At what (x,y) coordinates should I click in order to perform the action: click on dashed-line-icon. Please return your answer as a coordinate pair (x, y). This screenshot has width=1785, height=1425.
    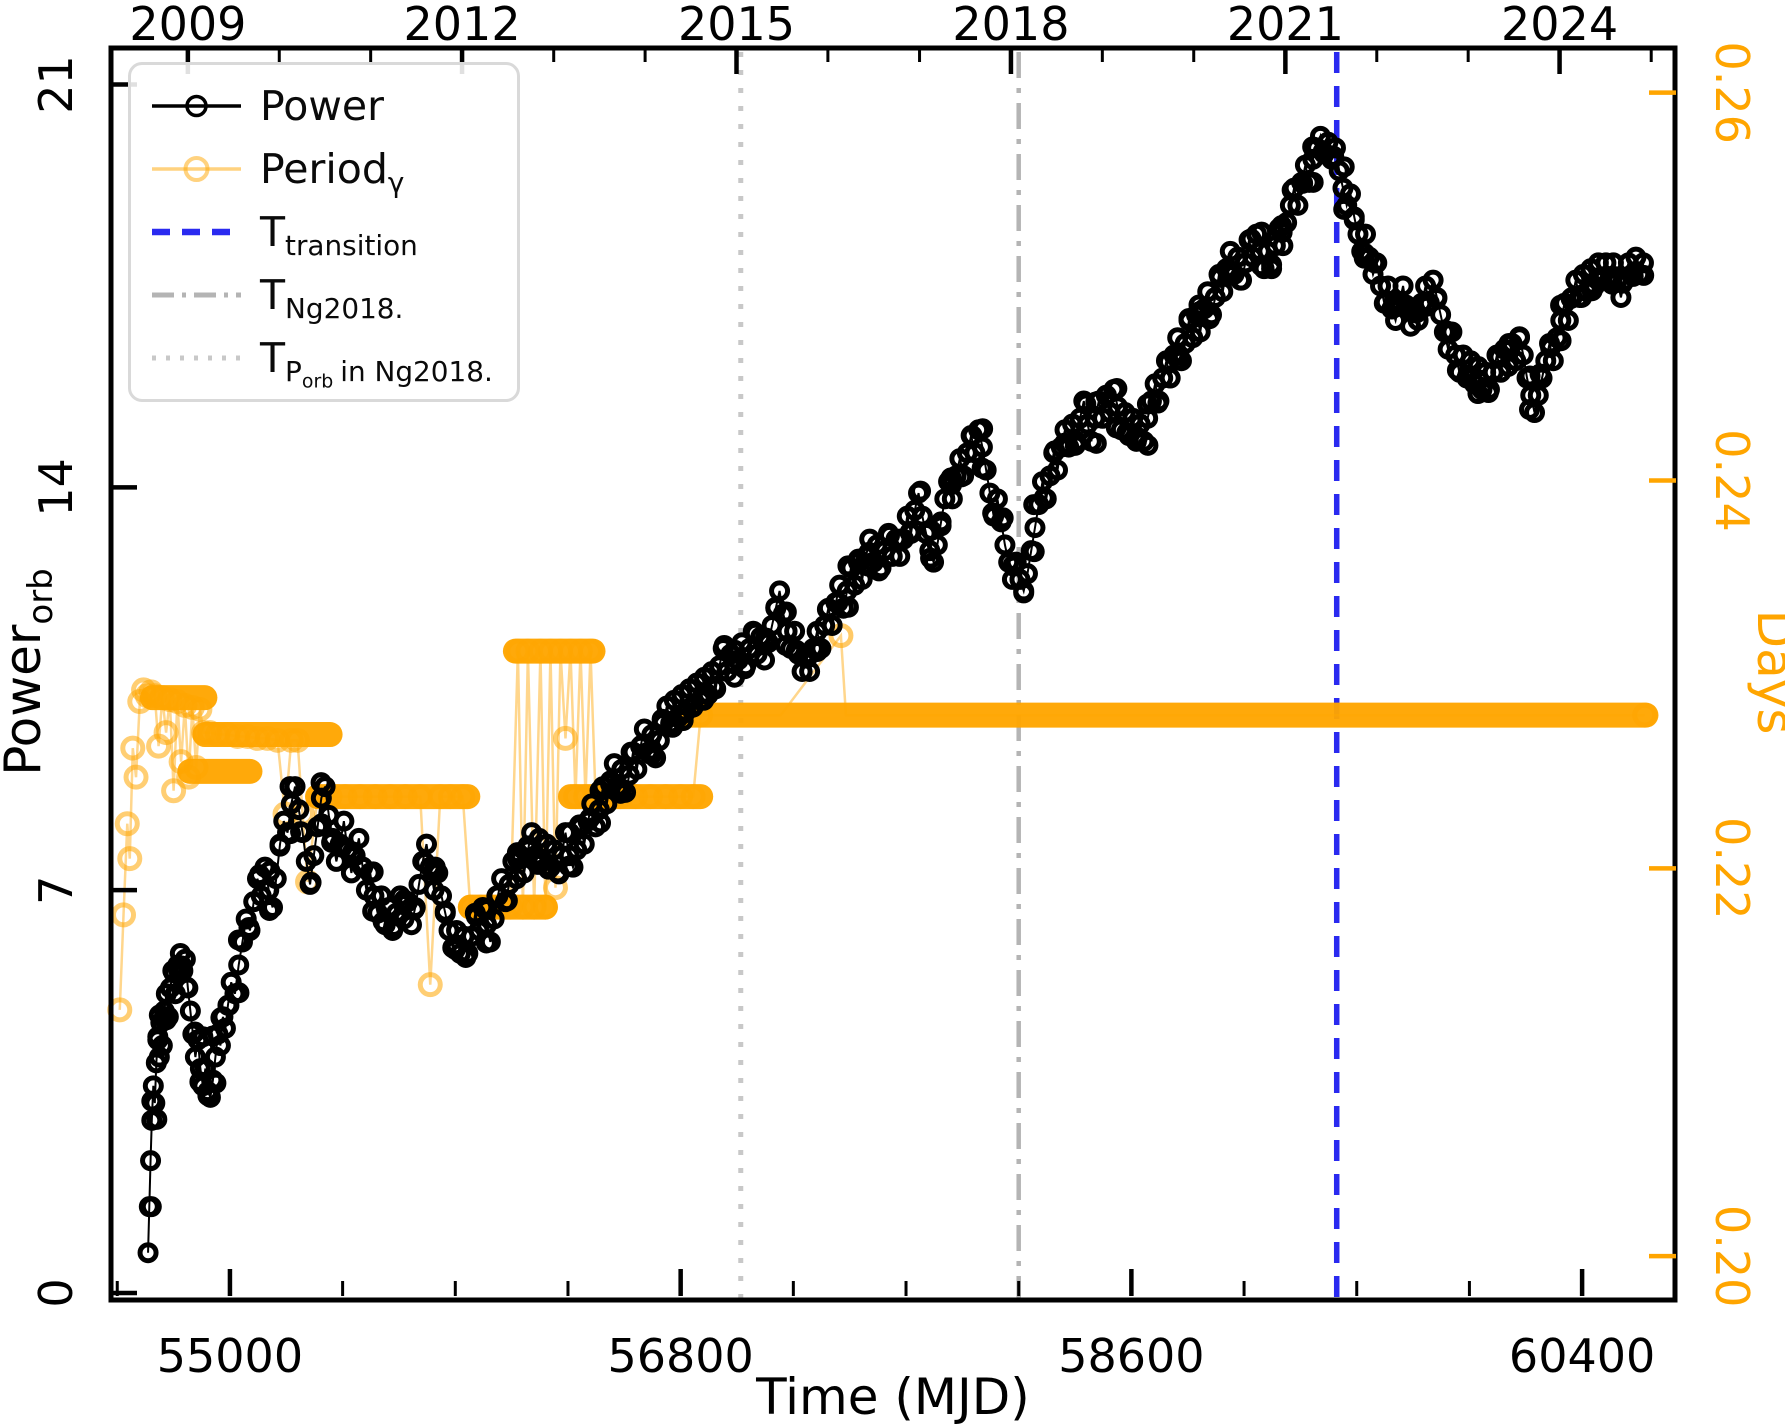
    Looking at the image, I should click on (196, 232).